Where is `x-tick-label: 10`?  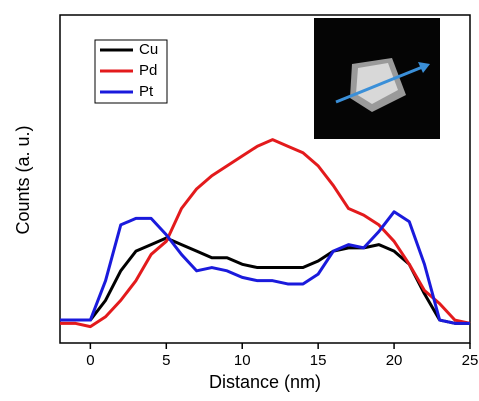 x-tick-label: 10 is located at coordinates (242, 360).